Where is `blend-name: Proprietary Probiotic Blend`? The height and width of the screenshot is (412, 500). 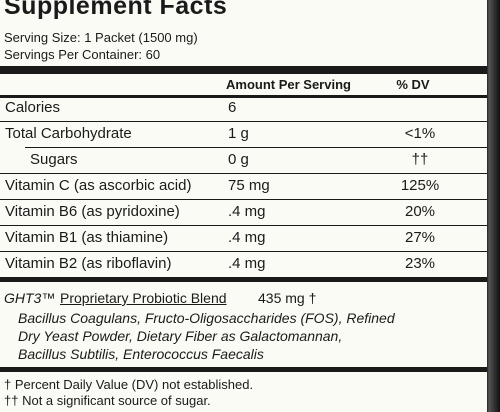
blend-name: Proprietary Probiotic Blend is located at coordinates (143, 298).